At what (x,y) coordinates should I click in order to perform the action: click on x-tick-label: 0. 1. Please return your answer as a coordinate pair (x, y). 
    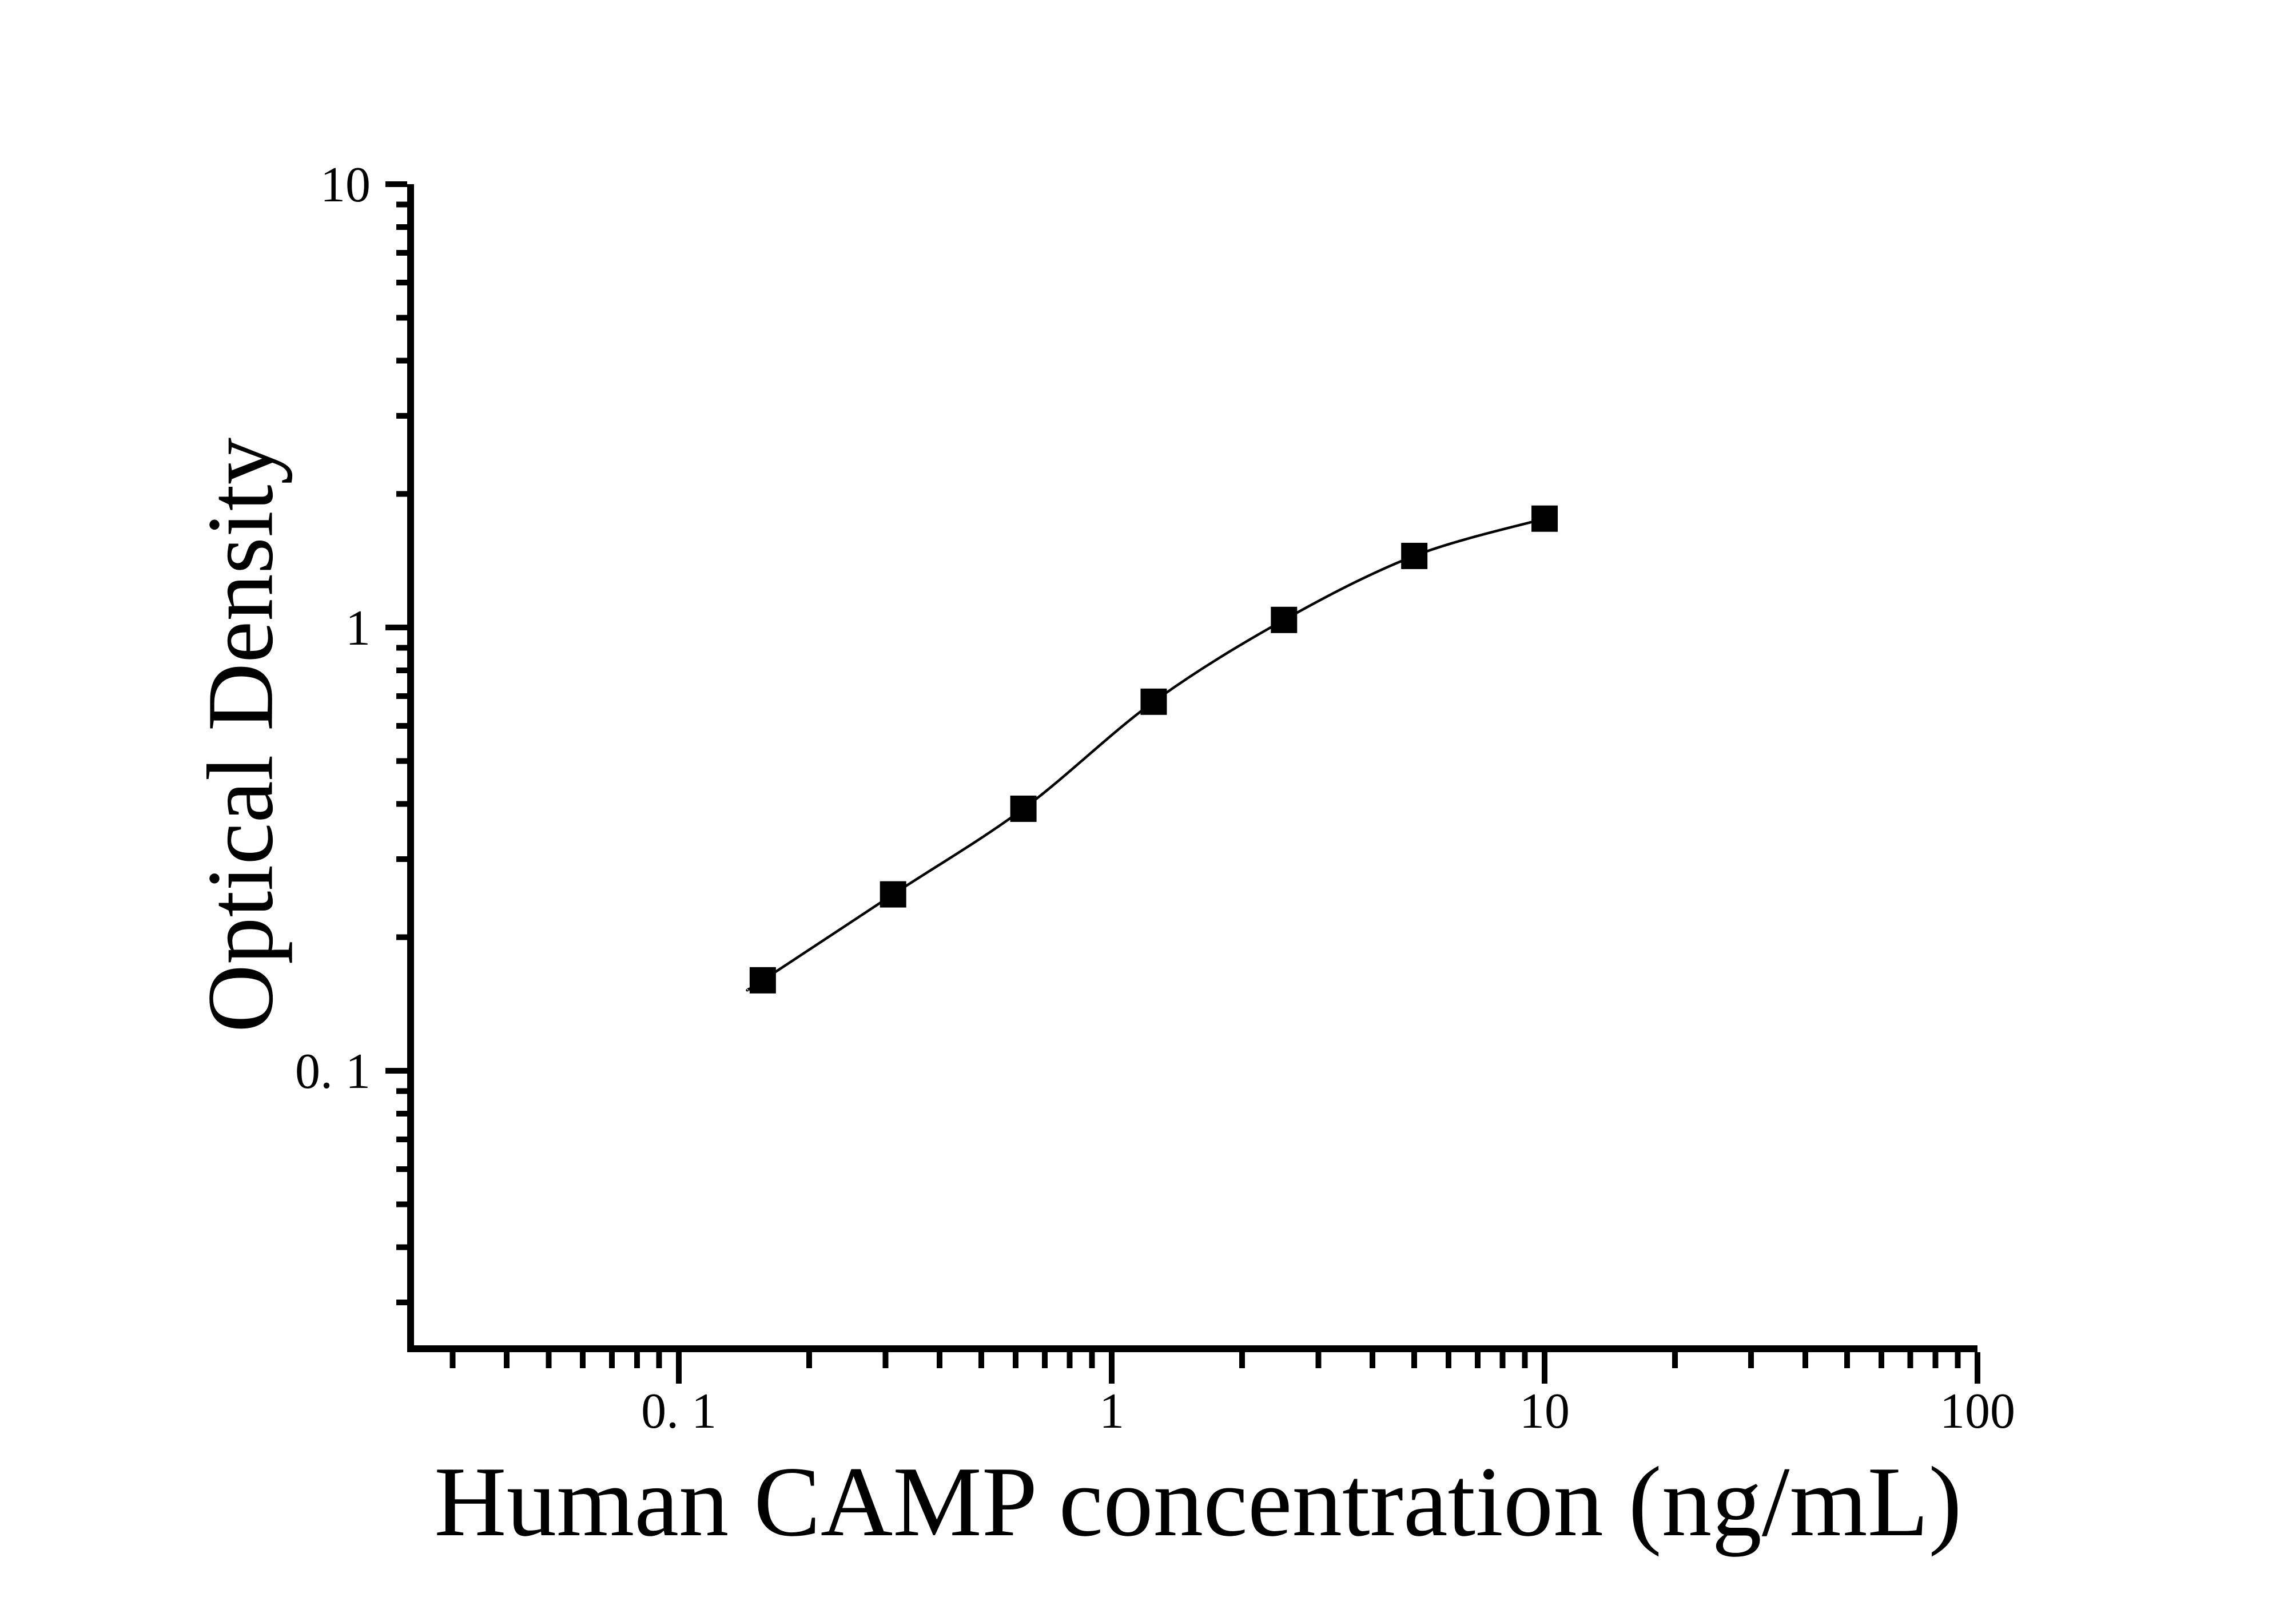
    Looking at the image, I should click on (679, 1411).